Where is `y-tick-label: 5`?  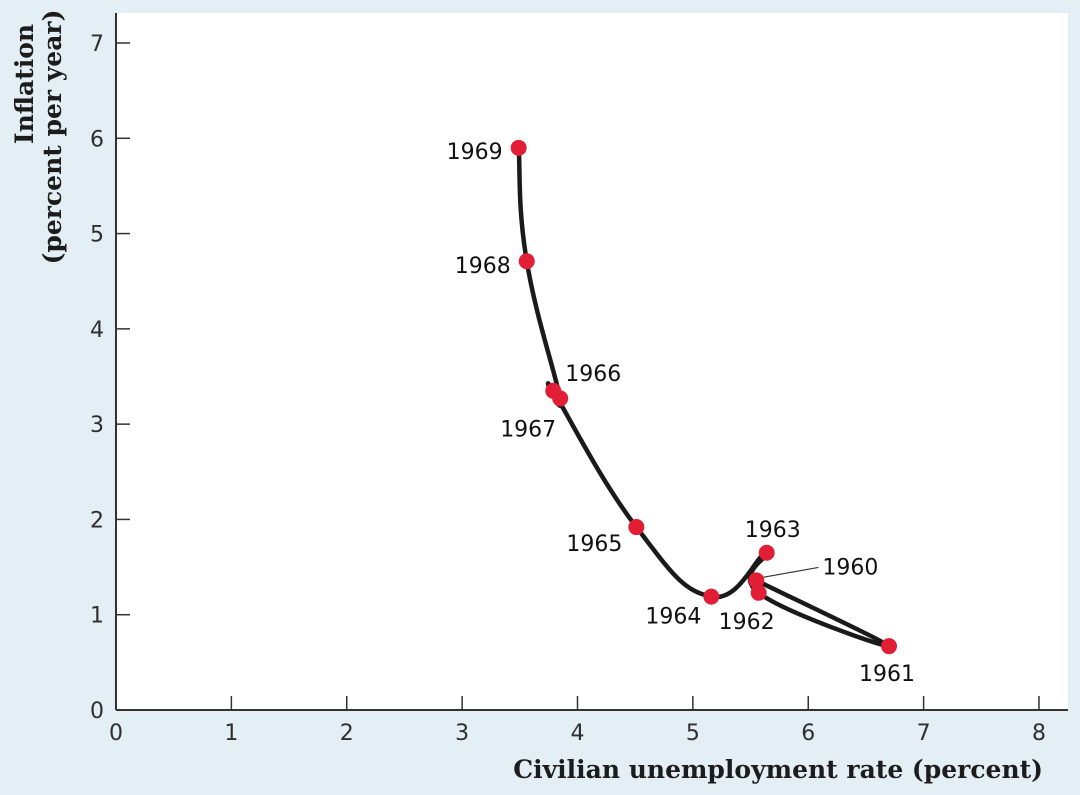 y-tick-label: 5 is located at coordinates (97, 235).